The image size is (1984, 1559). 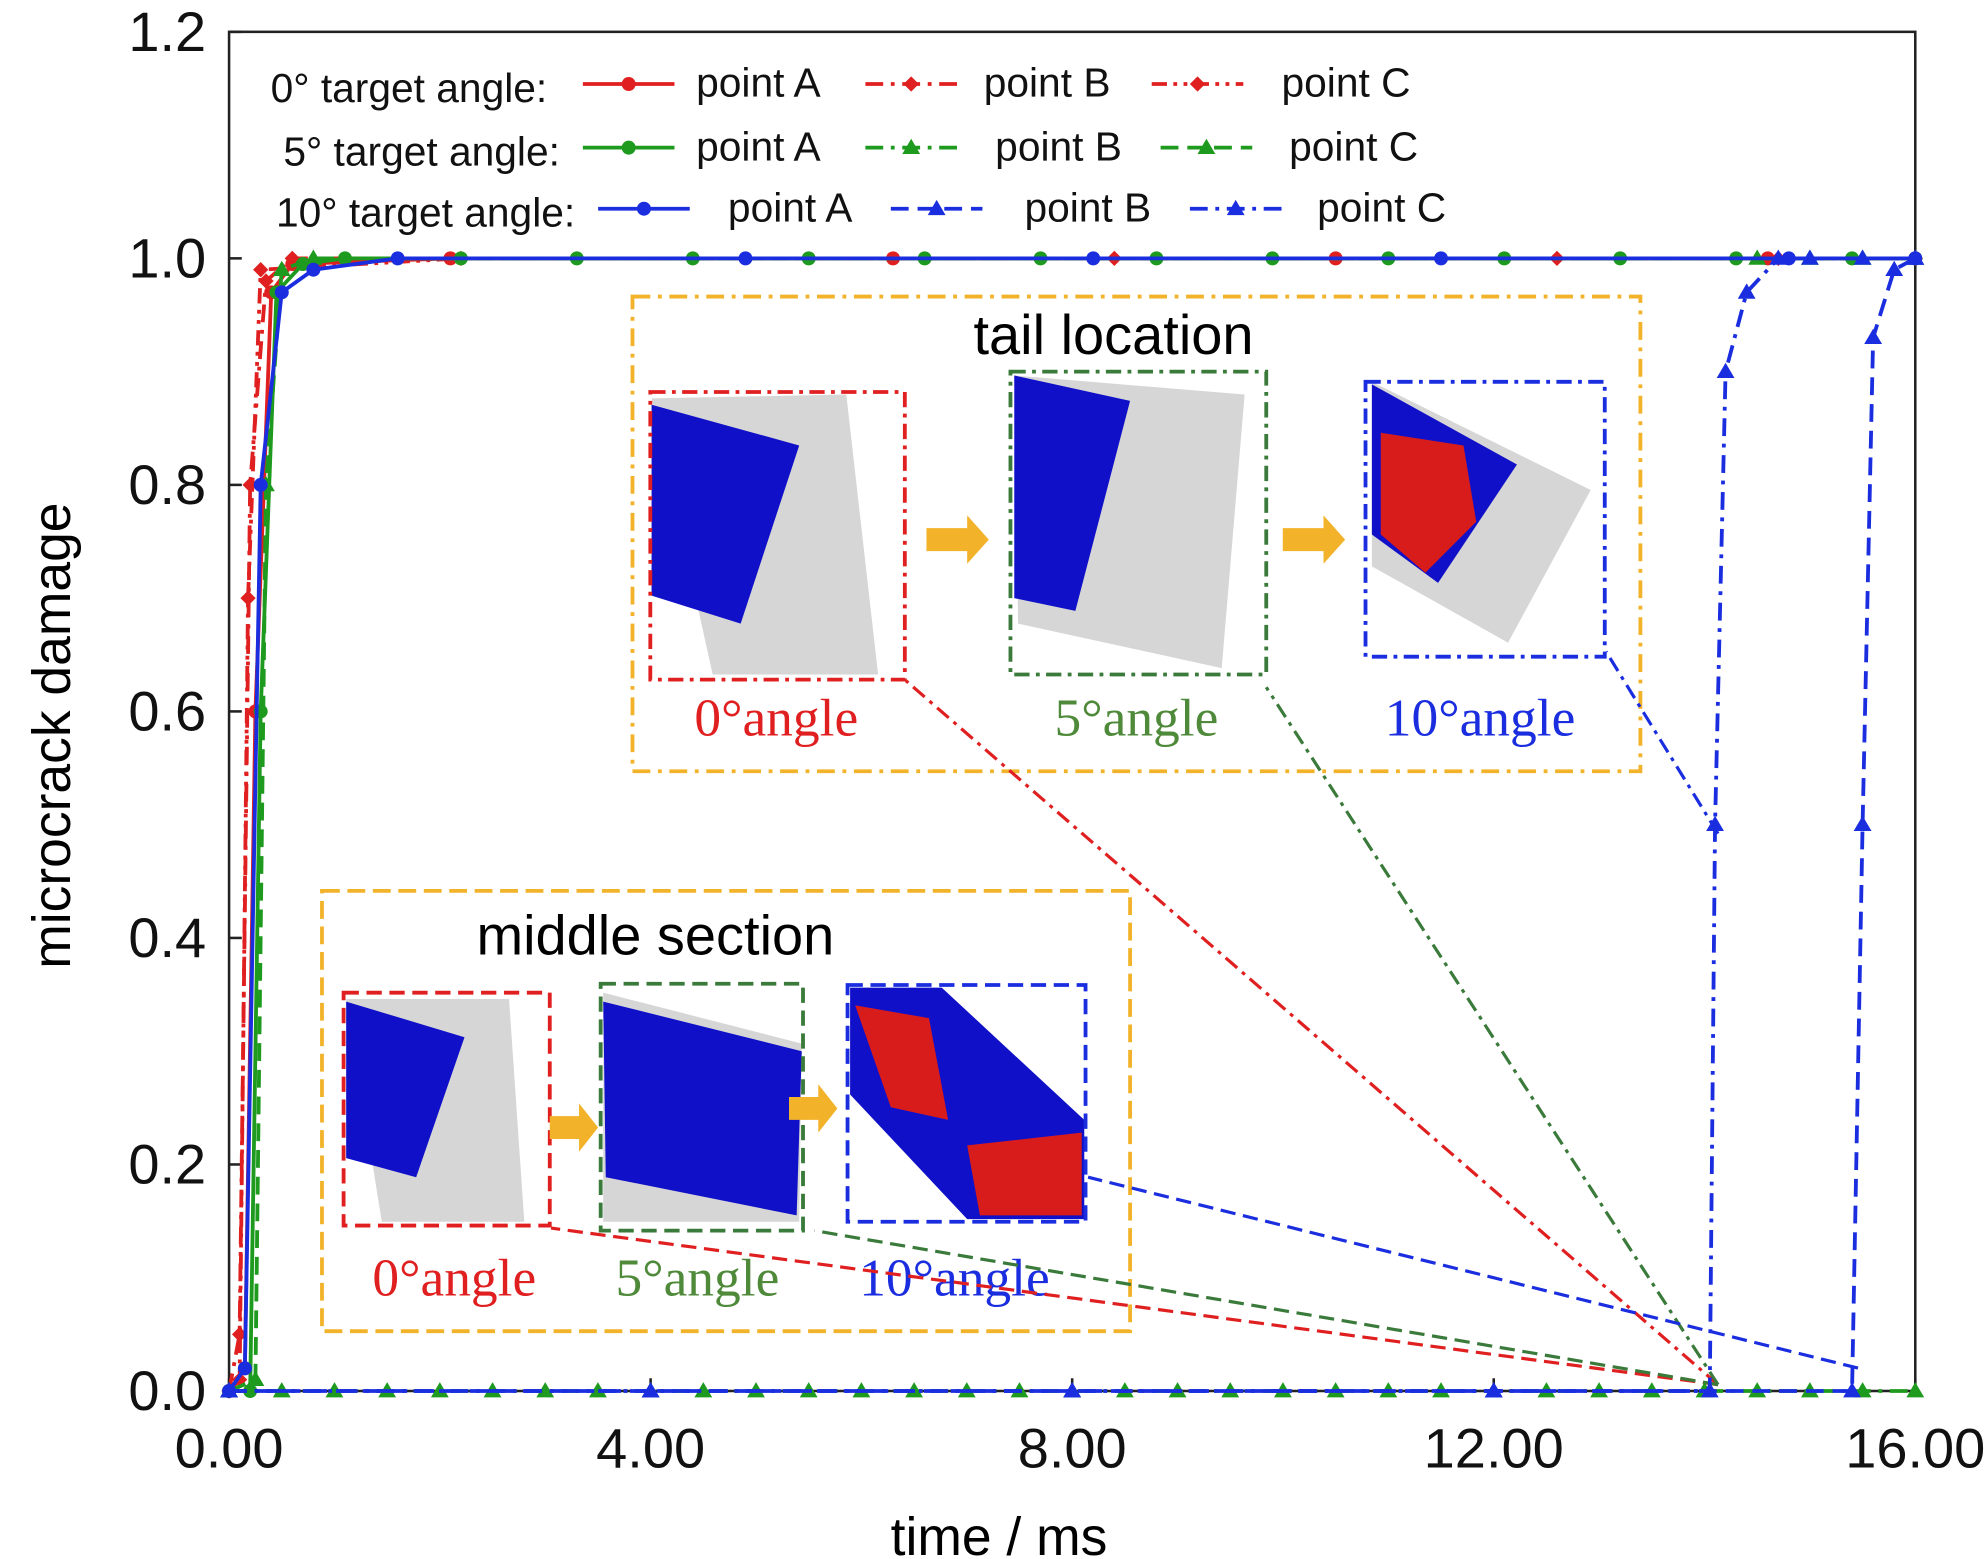 What do you see at coordinates (425, 213) in the screenshot?
I see `legend-group: 10° target angle:` at bounding box center [425, 213].